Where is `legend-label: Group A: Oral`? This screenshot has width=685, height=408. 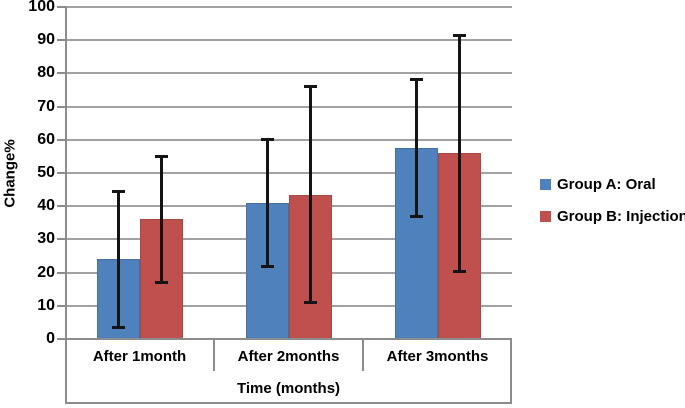 legend-label: Group A: Oral is located at coordinates (606, 184).